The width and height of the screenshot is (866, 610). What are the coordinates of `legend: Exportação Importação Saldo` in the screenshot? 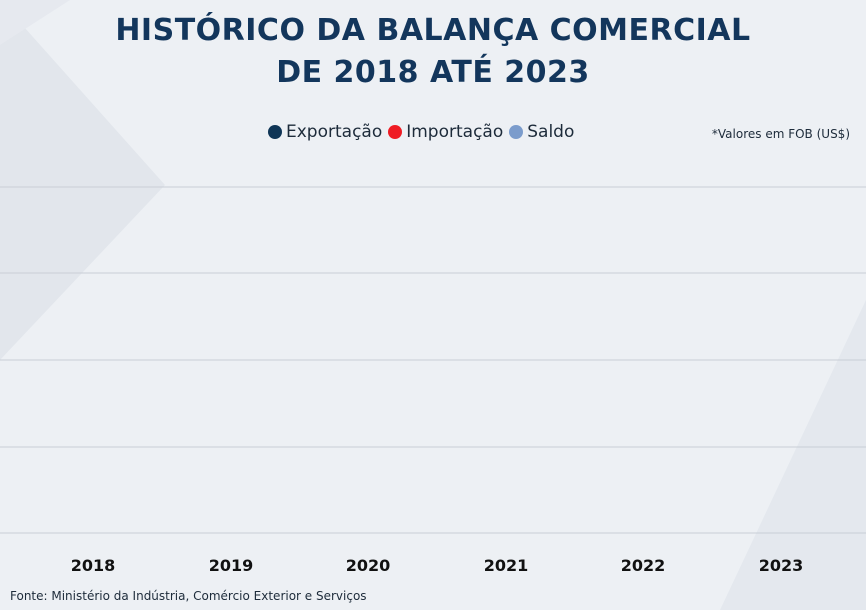 It's located at (424, 132).